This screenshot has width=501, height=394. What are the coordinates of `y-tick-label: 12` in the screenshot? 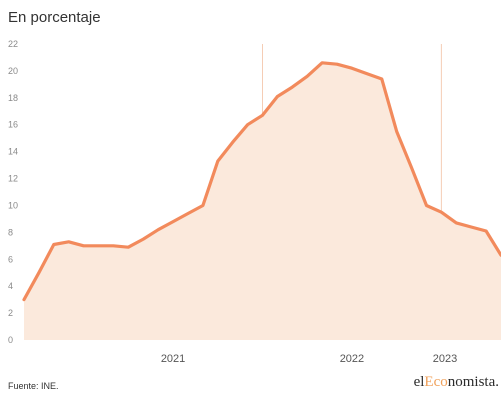 It's located at (13, 179).